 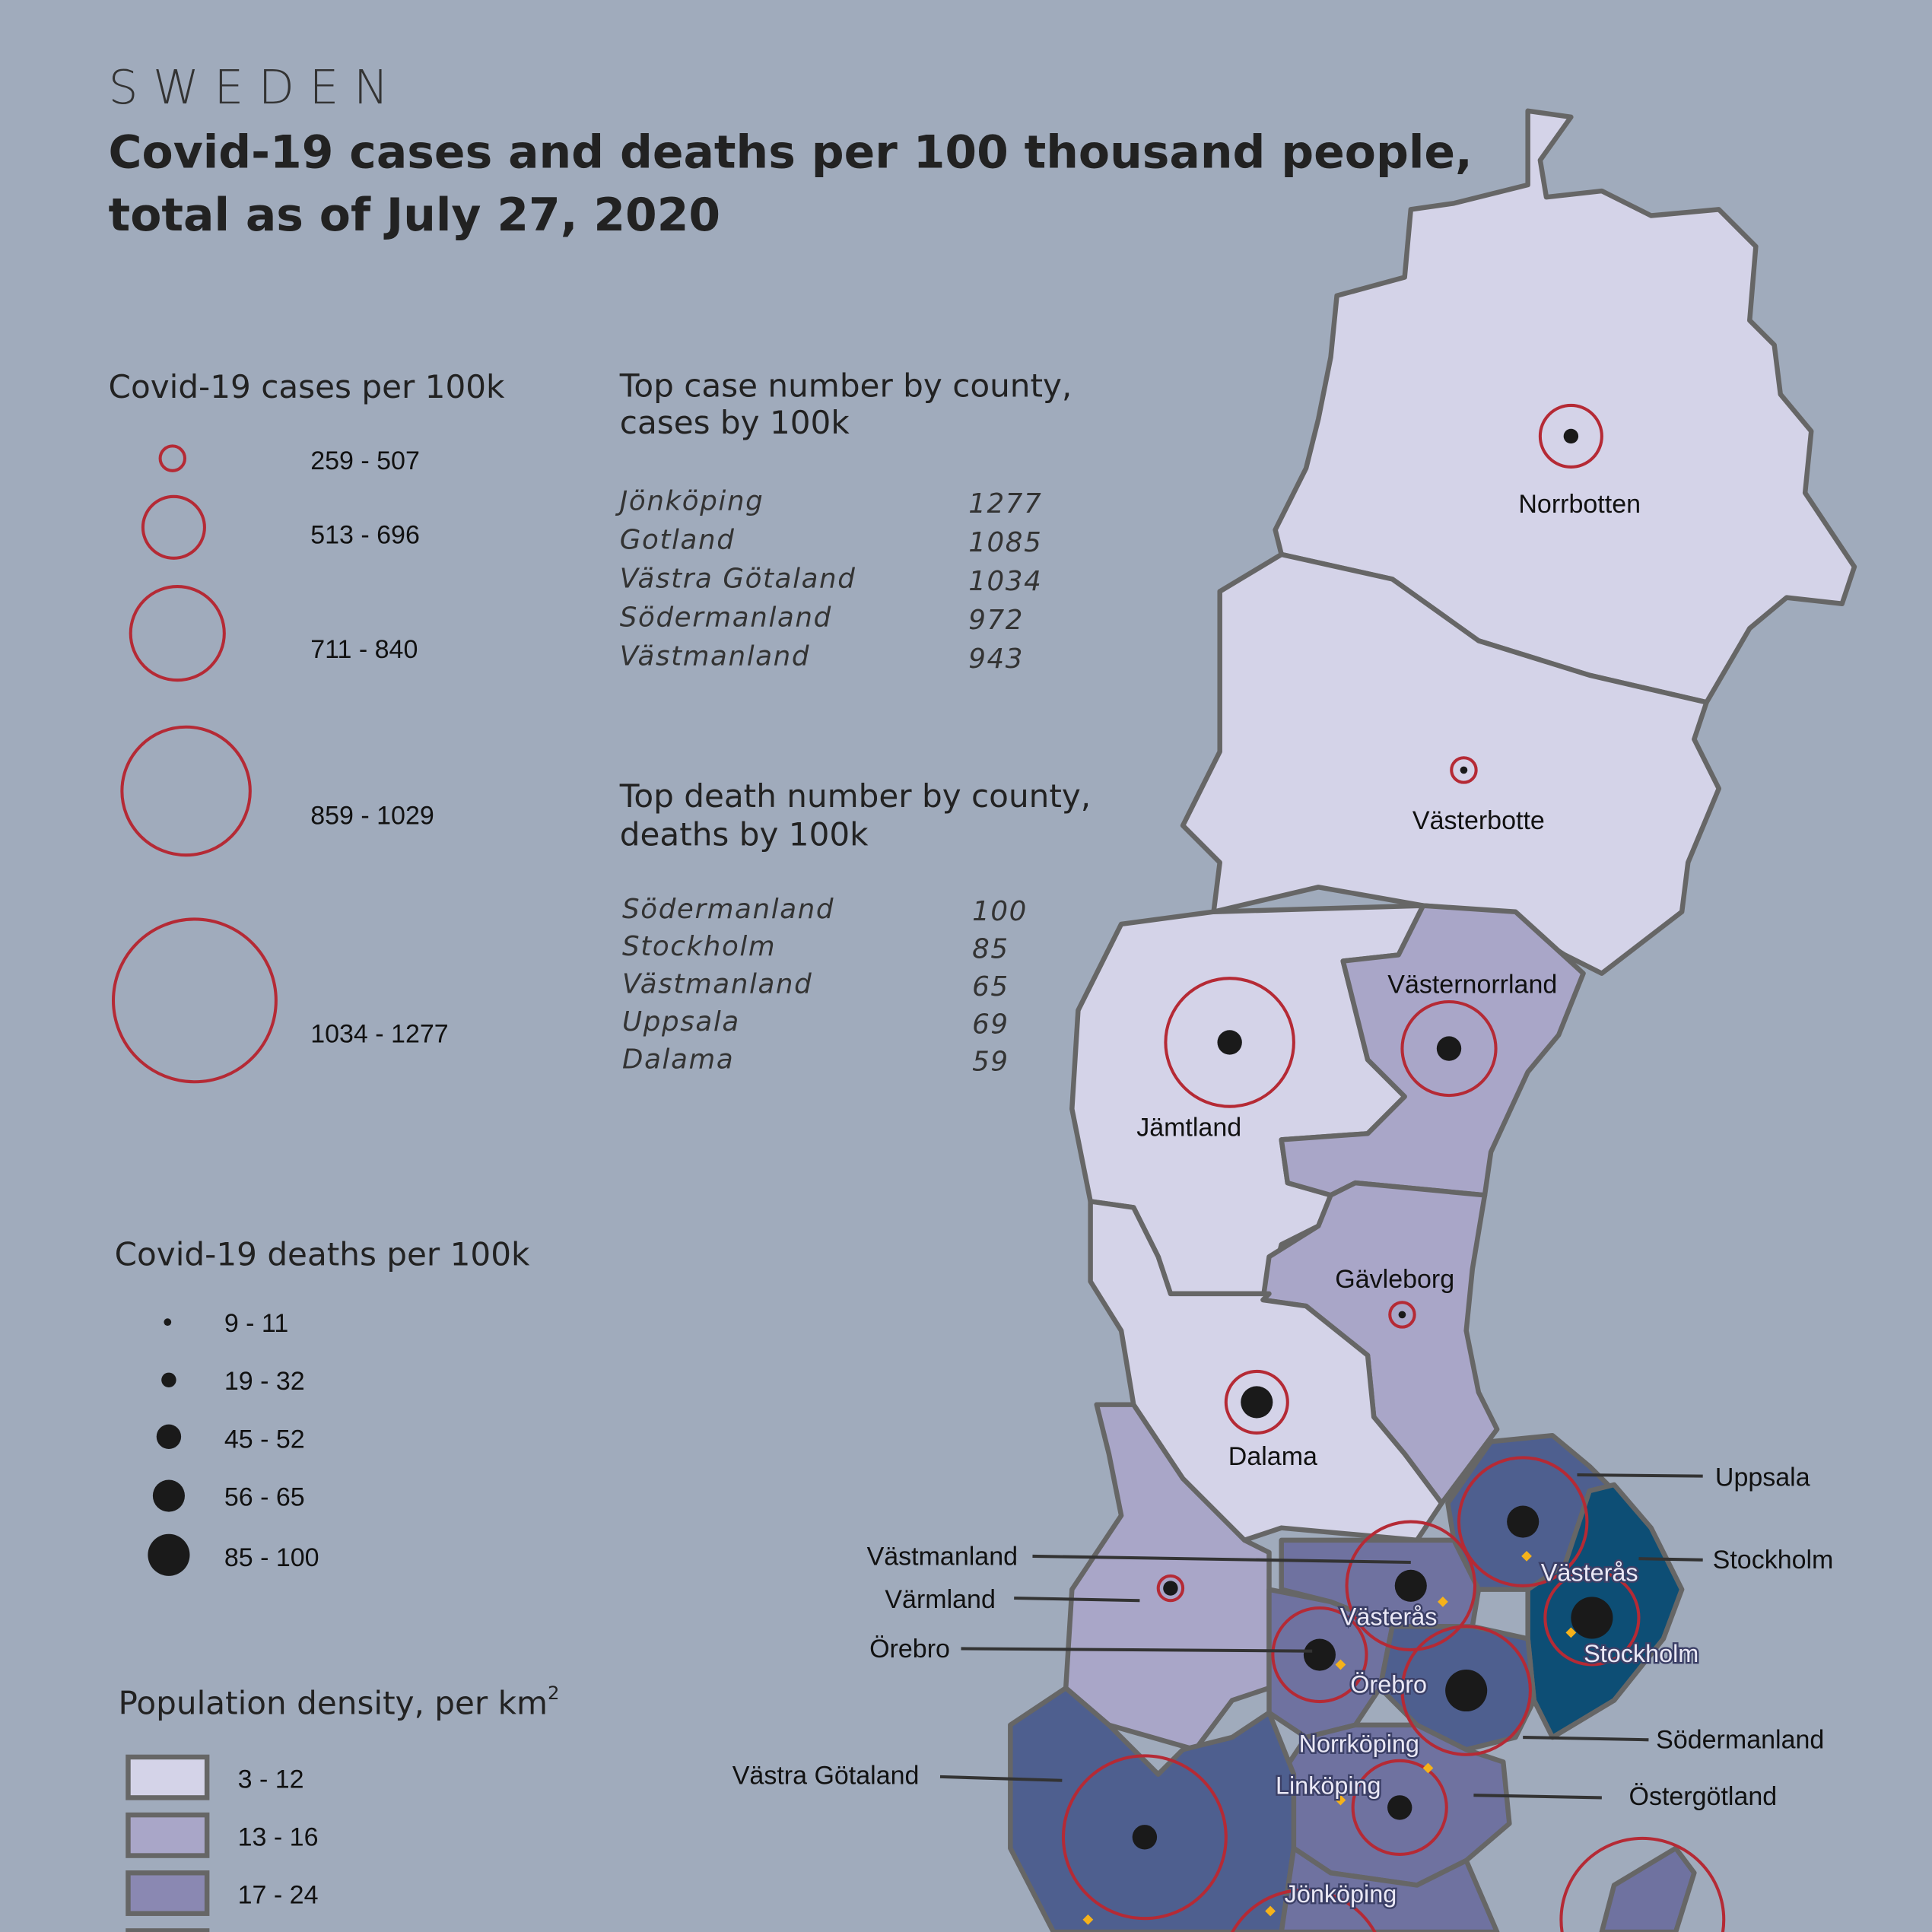 I want to click on region-gotland, so click(x=1648, y=1889).